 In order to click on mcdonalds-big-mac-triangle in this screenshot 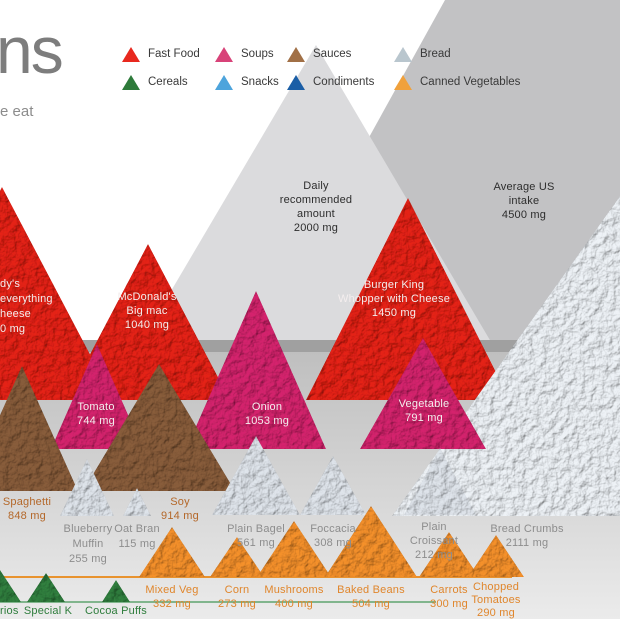, I will do `click(148, 322)`.